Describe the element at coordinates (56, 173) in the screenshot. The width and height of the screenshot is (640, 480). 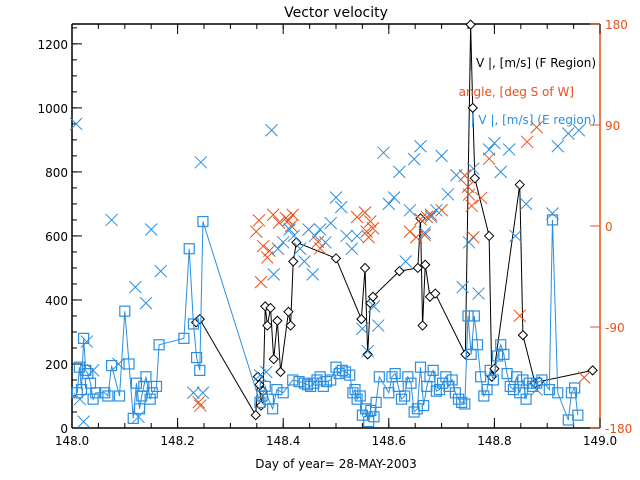
I see `y-tick-label: 800` at that location.